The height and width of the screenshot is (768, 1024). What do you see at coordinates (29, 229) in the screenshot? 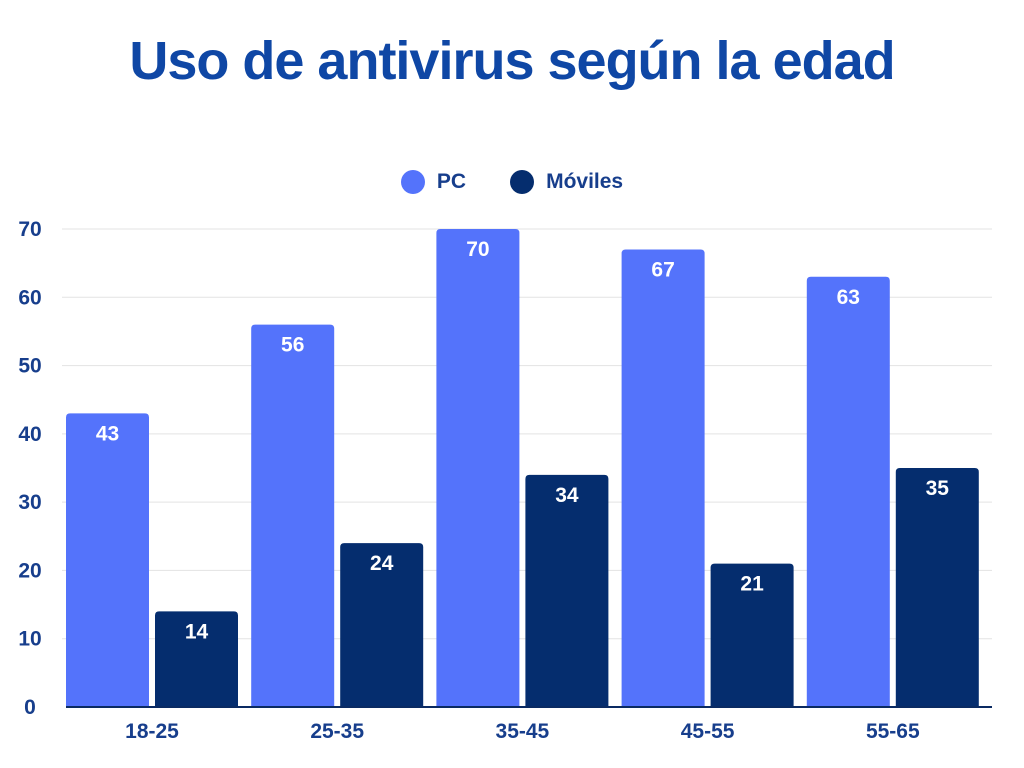
I see `y-tick-label: 70` at bounding box center [29, 229].